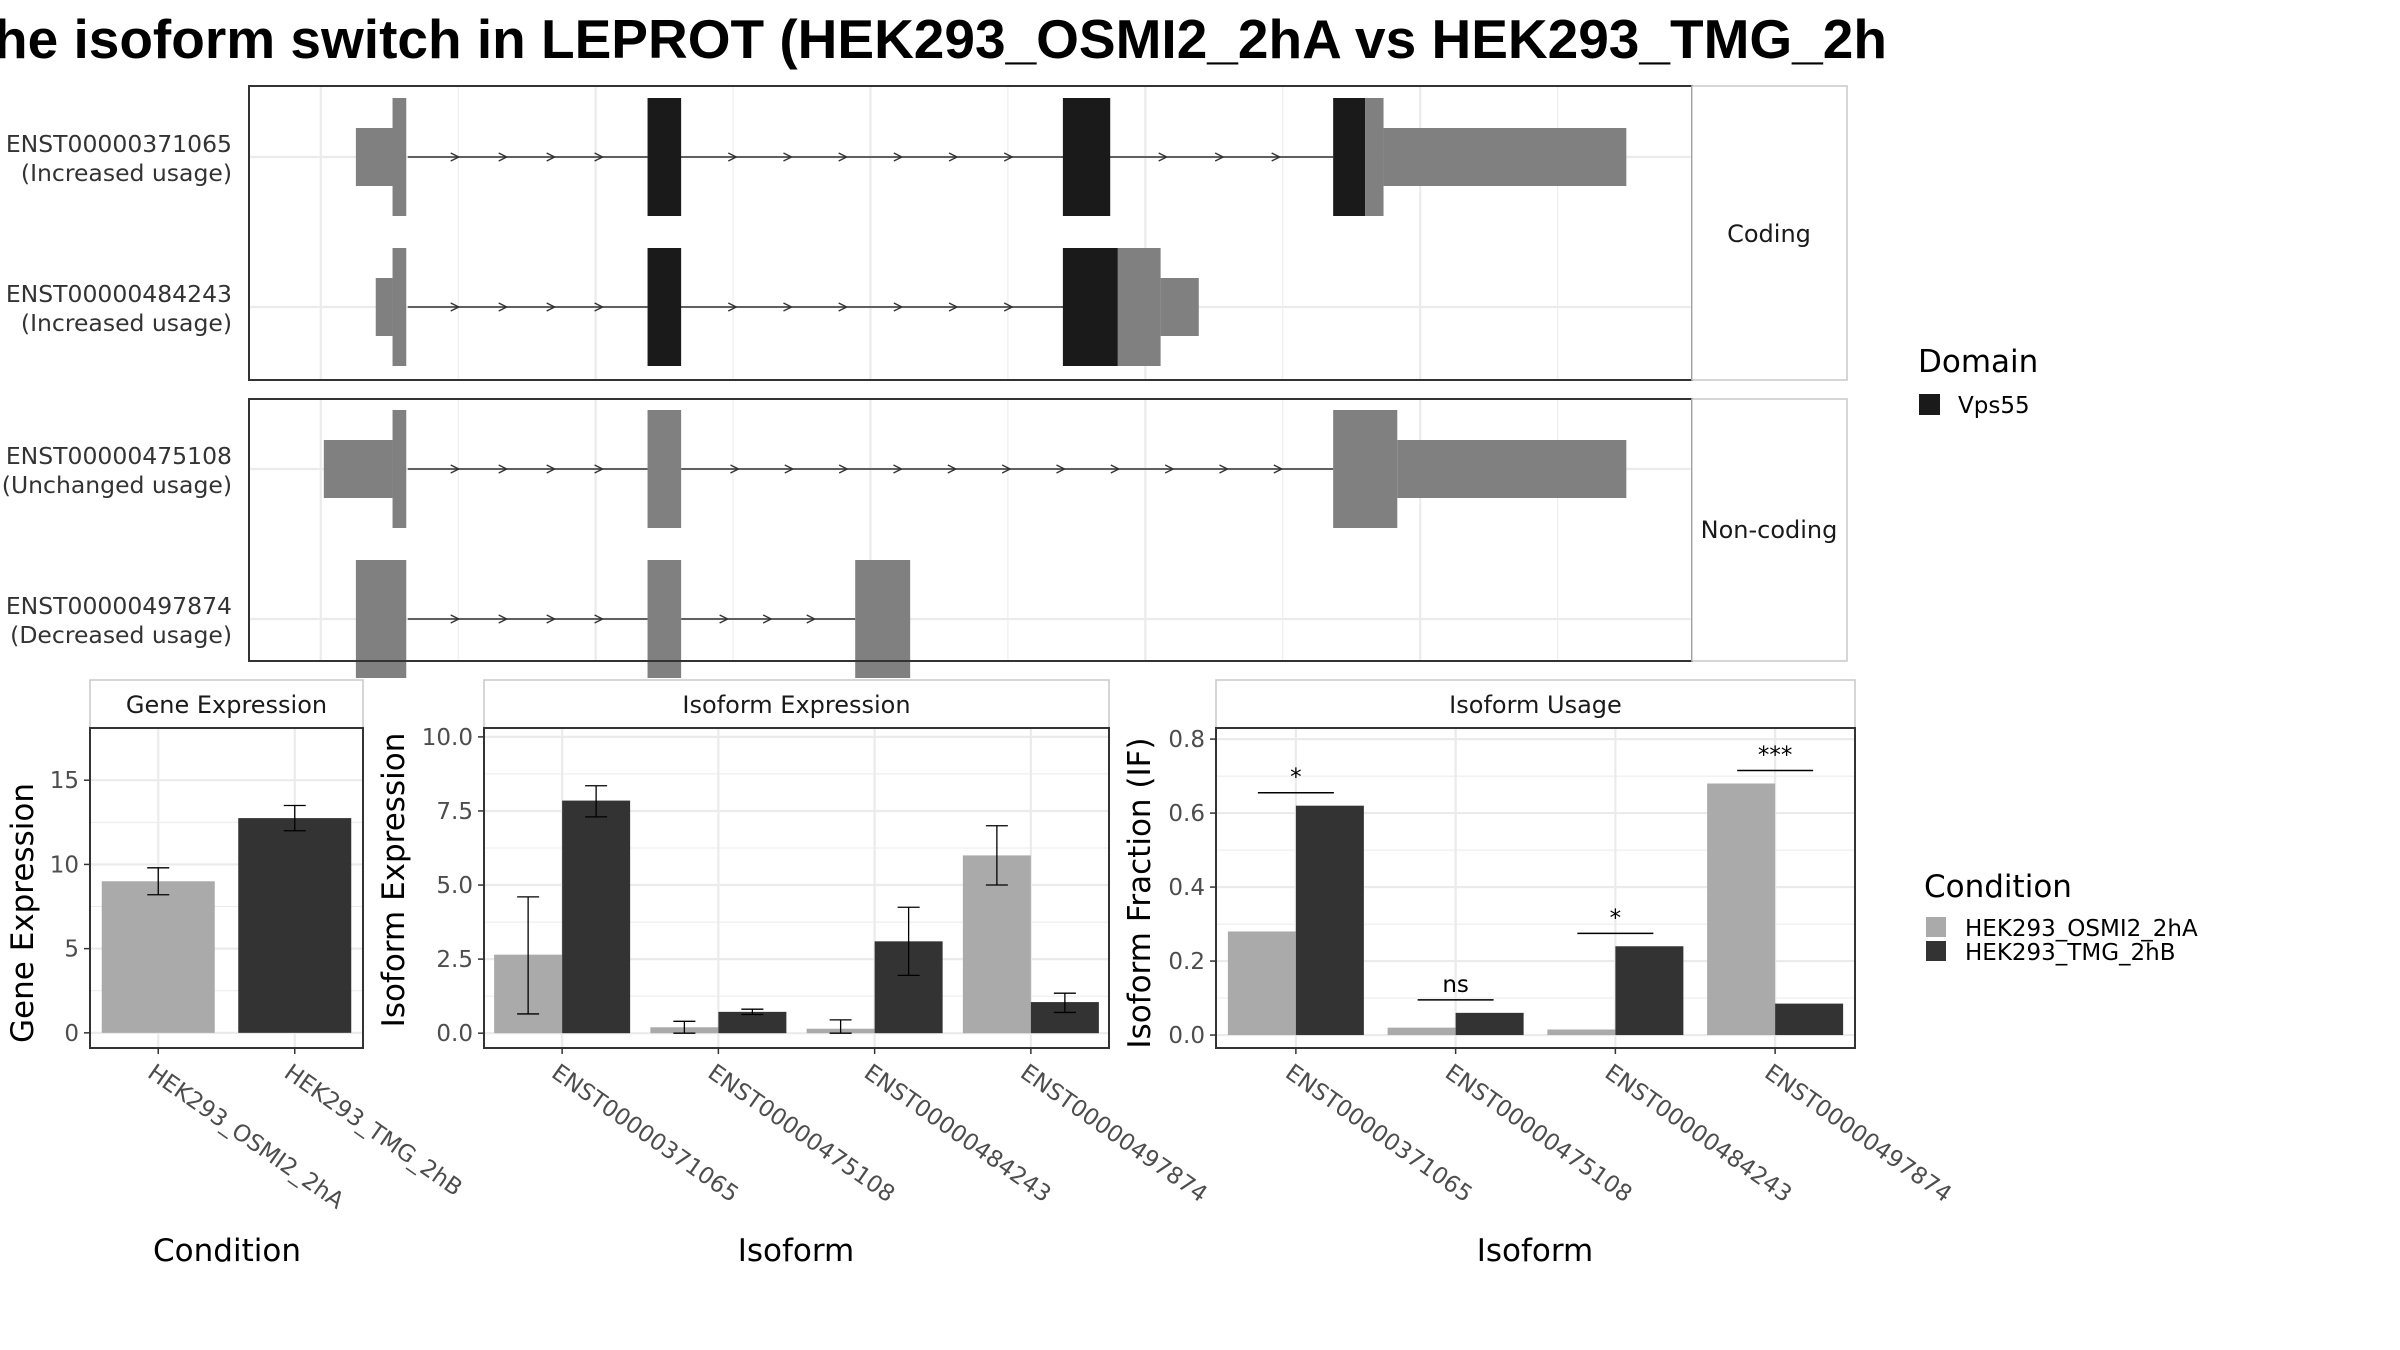  Describe the element at coordinates (71, 1034) in the screenshot. I see `y-tick-label: 0` at that location.